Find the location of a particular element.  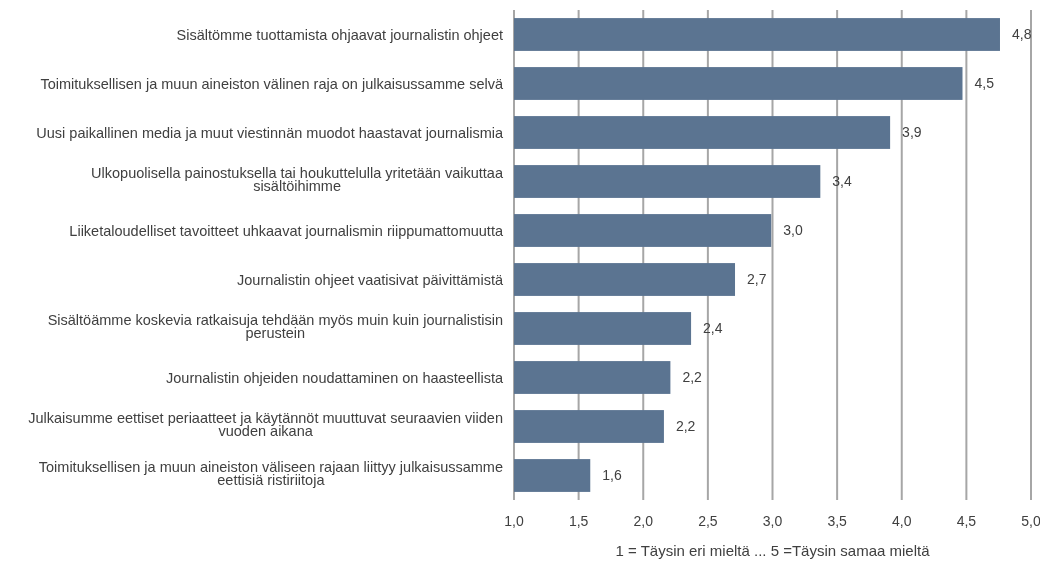

x-tick-label: 3,0 is located at coordinates (772, 520).